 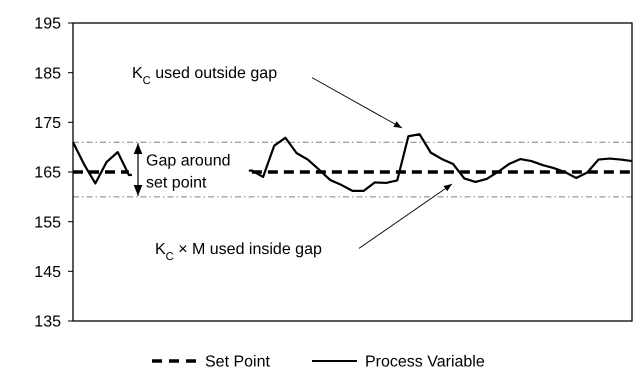 I want to click on legend-label: Process Variable, so click(x=425, y=362).